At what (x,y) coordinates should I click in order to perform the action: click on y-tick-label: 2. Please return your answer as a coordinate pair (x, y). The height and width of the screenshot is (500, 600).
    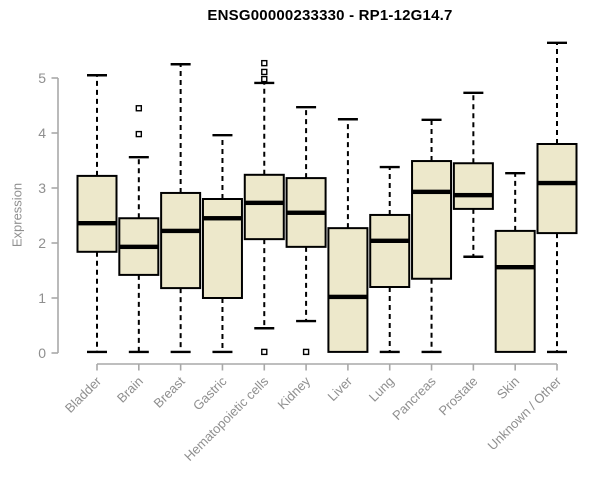
    Looking at the image, I should click on (42, 243).